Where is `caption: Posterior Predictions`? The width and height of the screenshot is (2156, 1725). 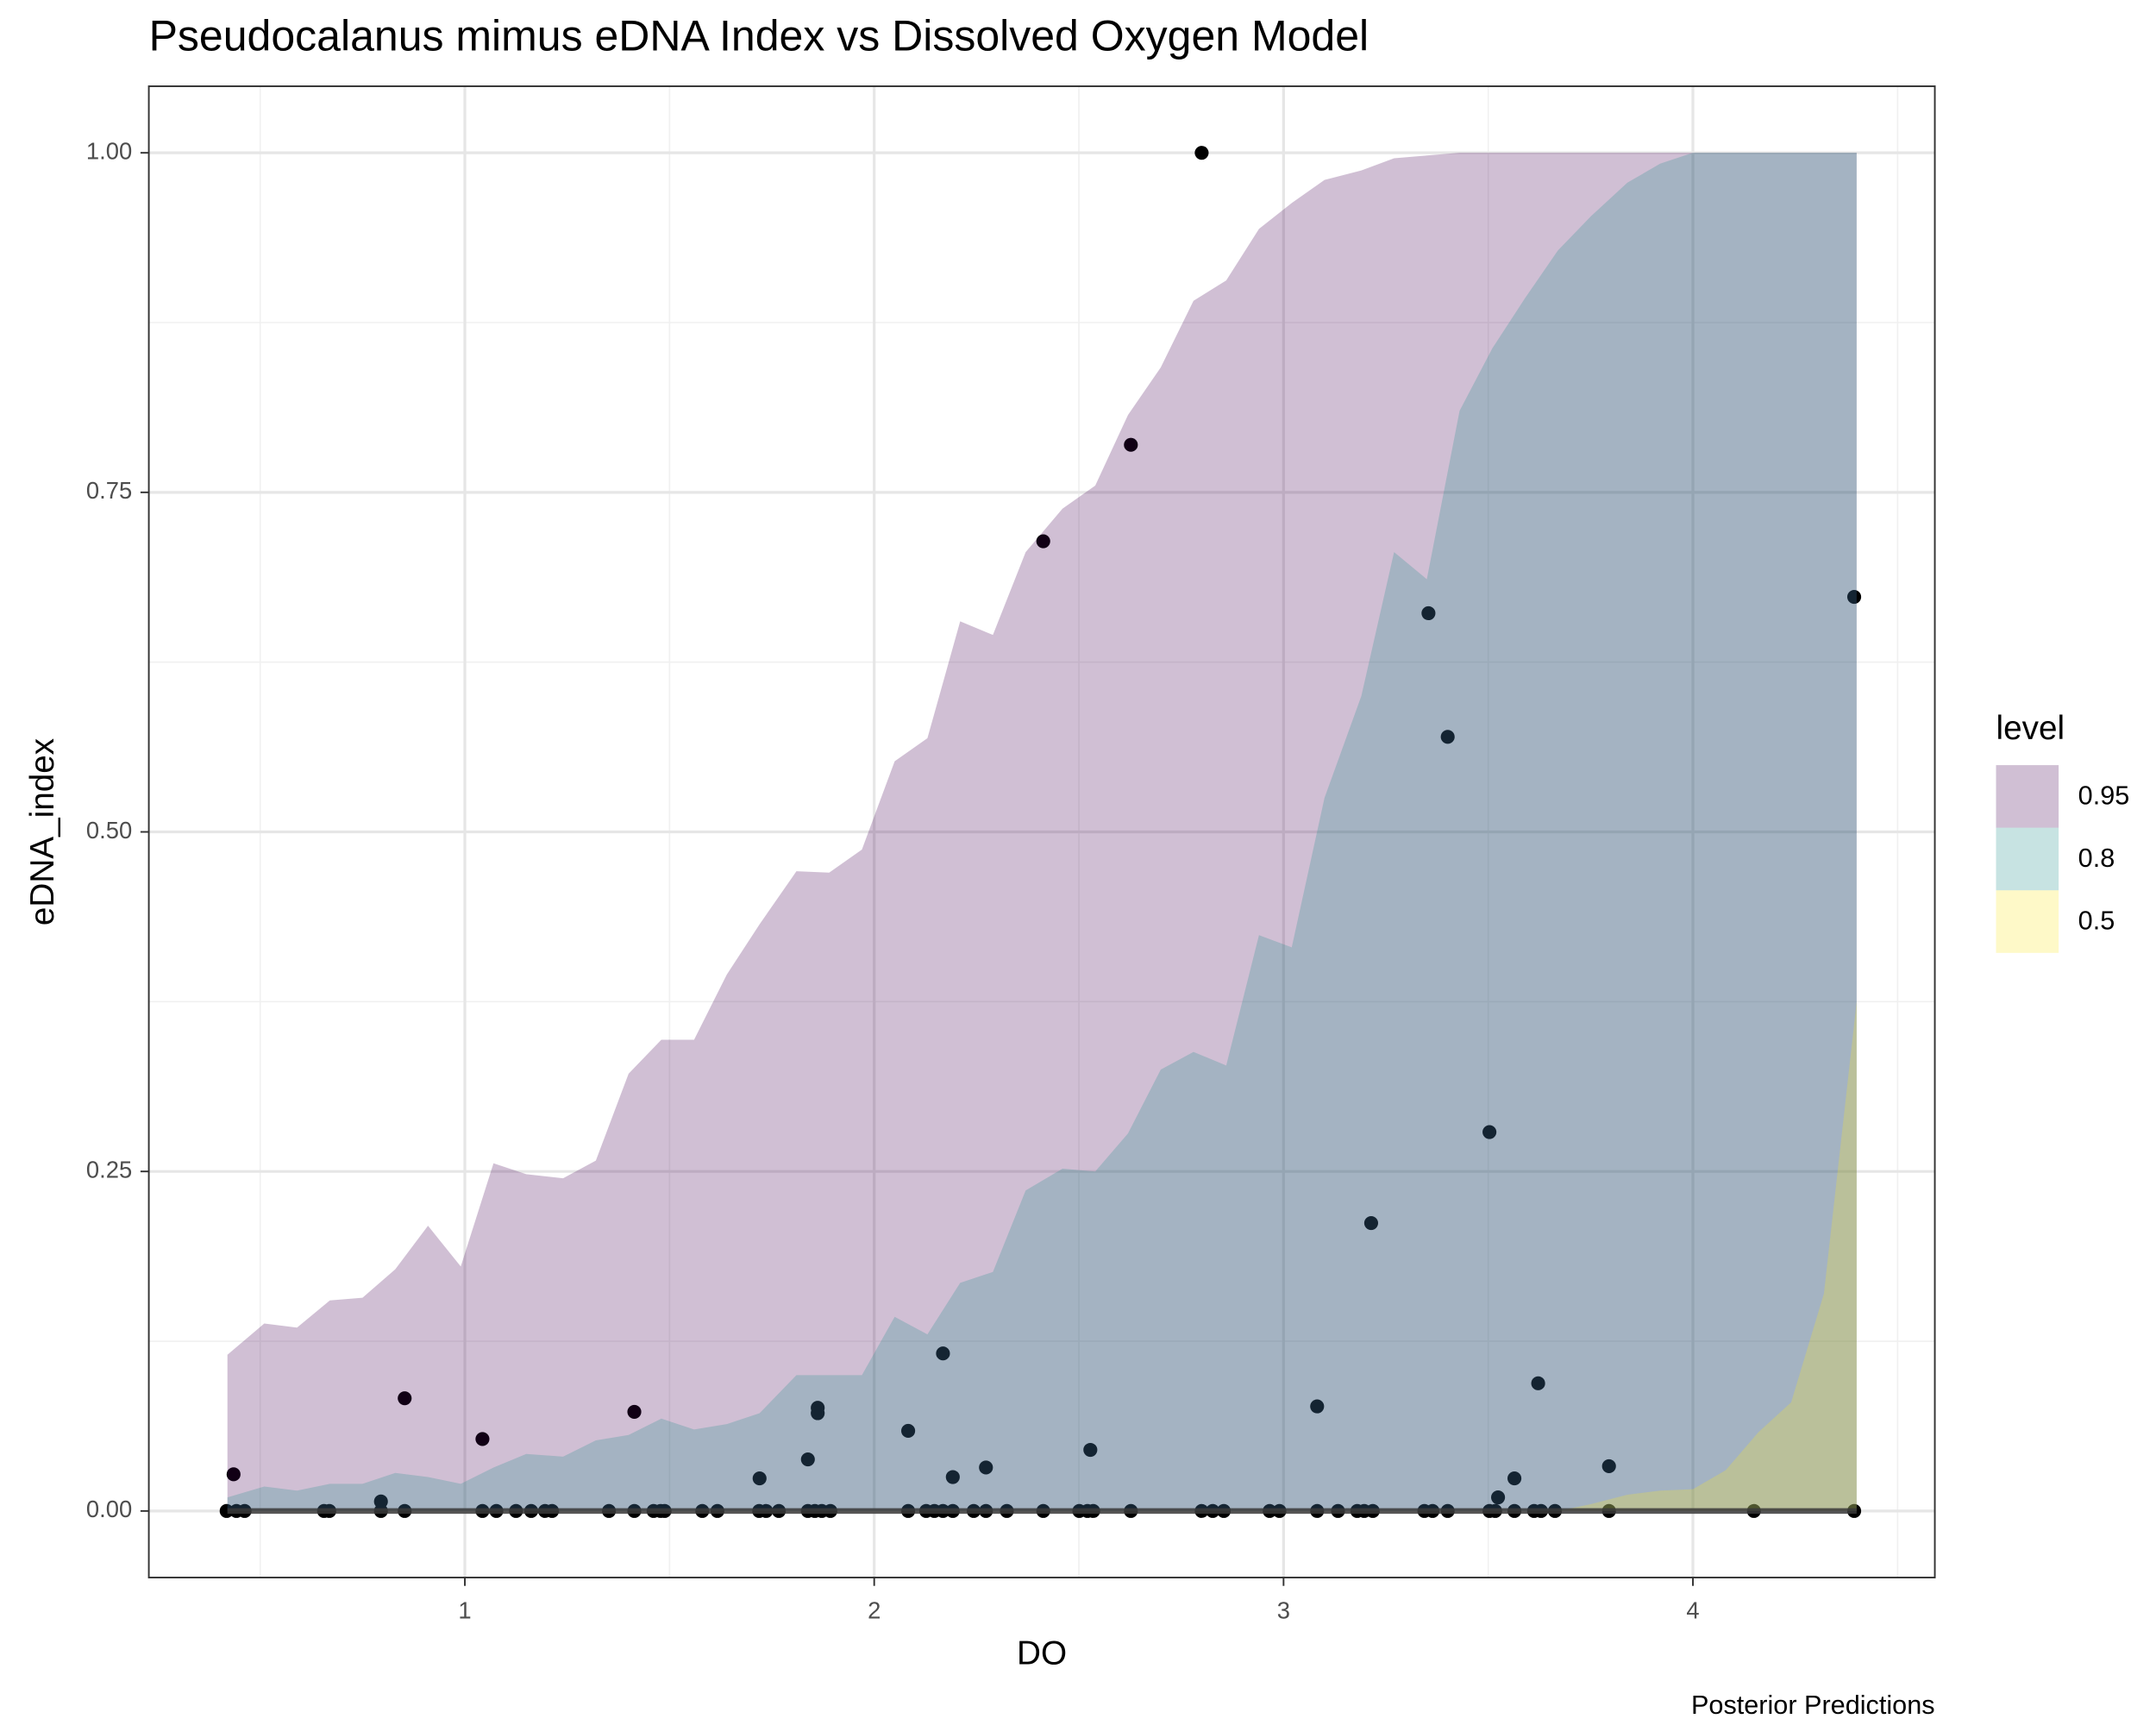 caption: Posterior Predictions is located at coordinates (1813, 1705).